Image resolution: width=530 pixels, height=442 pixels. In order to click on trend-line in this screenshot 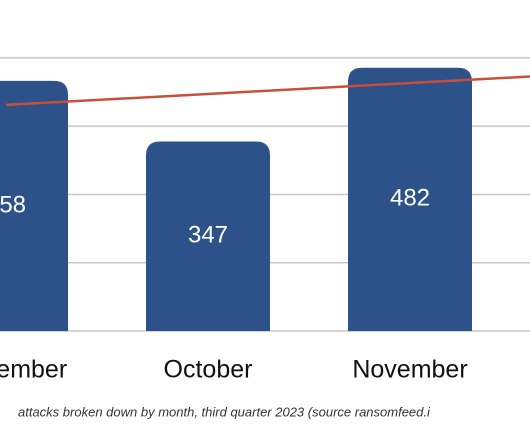, I will do `click(267, 91)`.